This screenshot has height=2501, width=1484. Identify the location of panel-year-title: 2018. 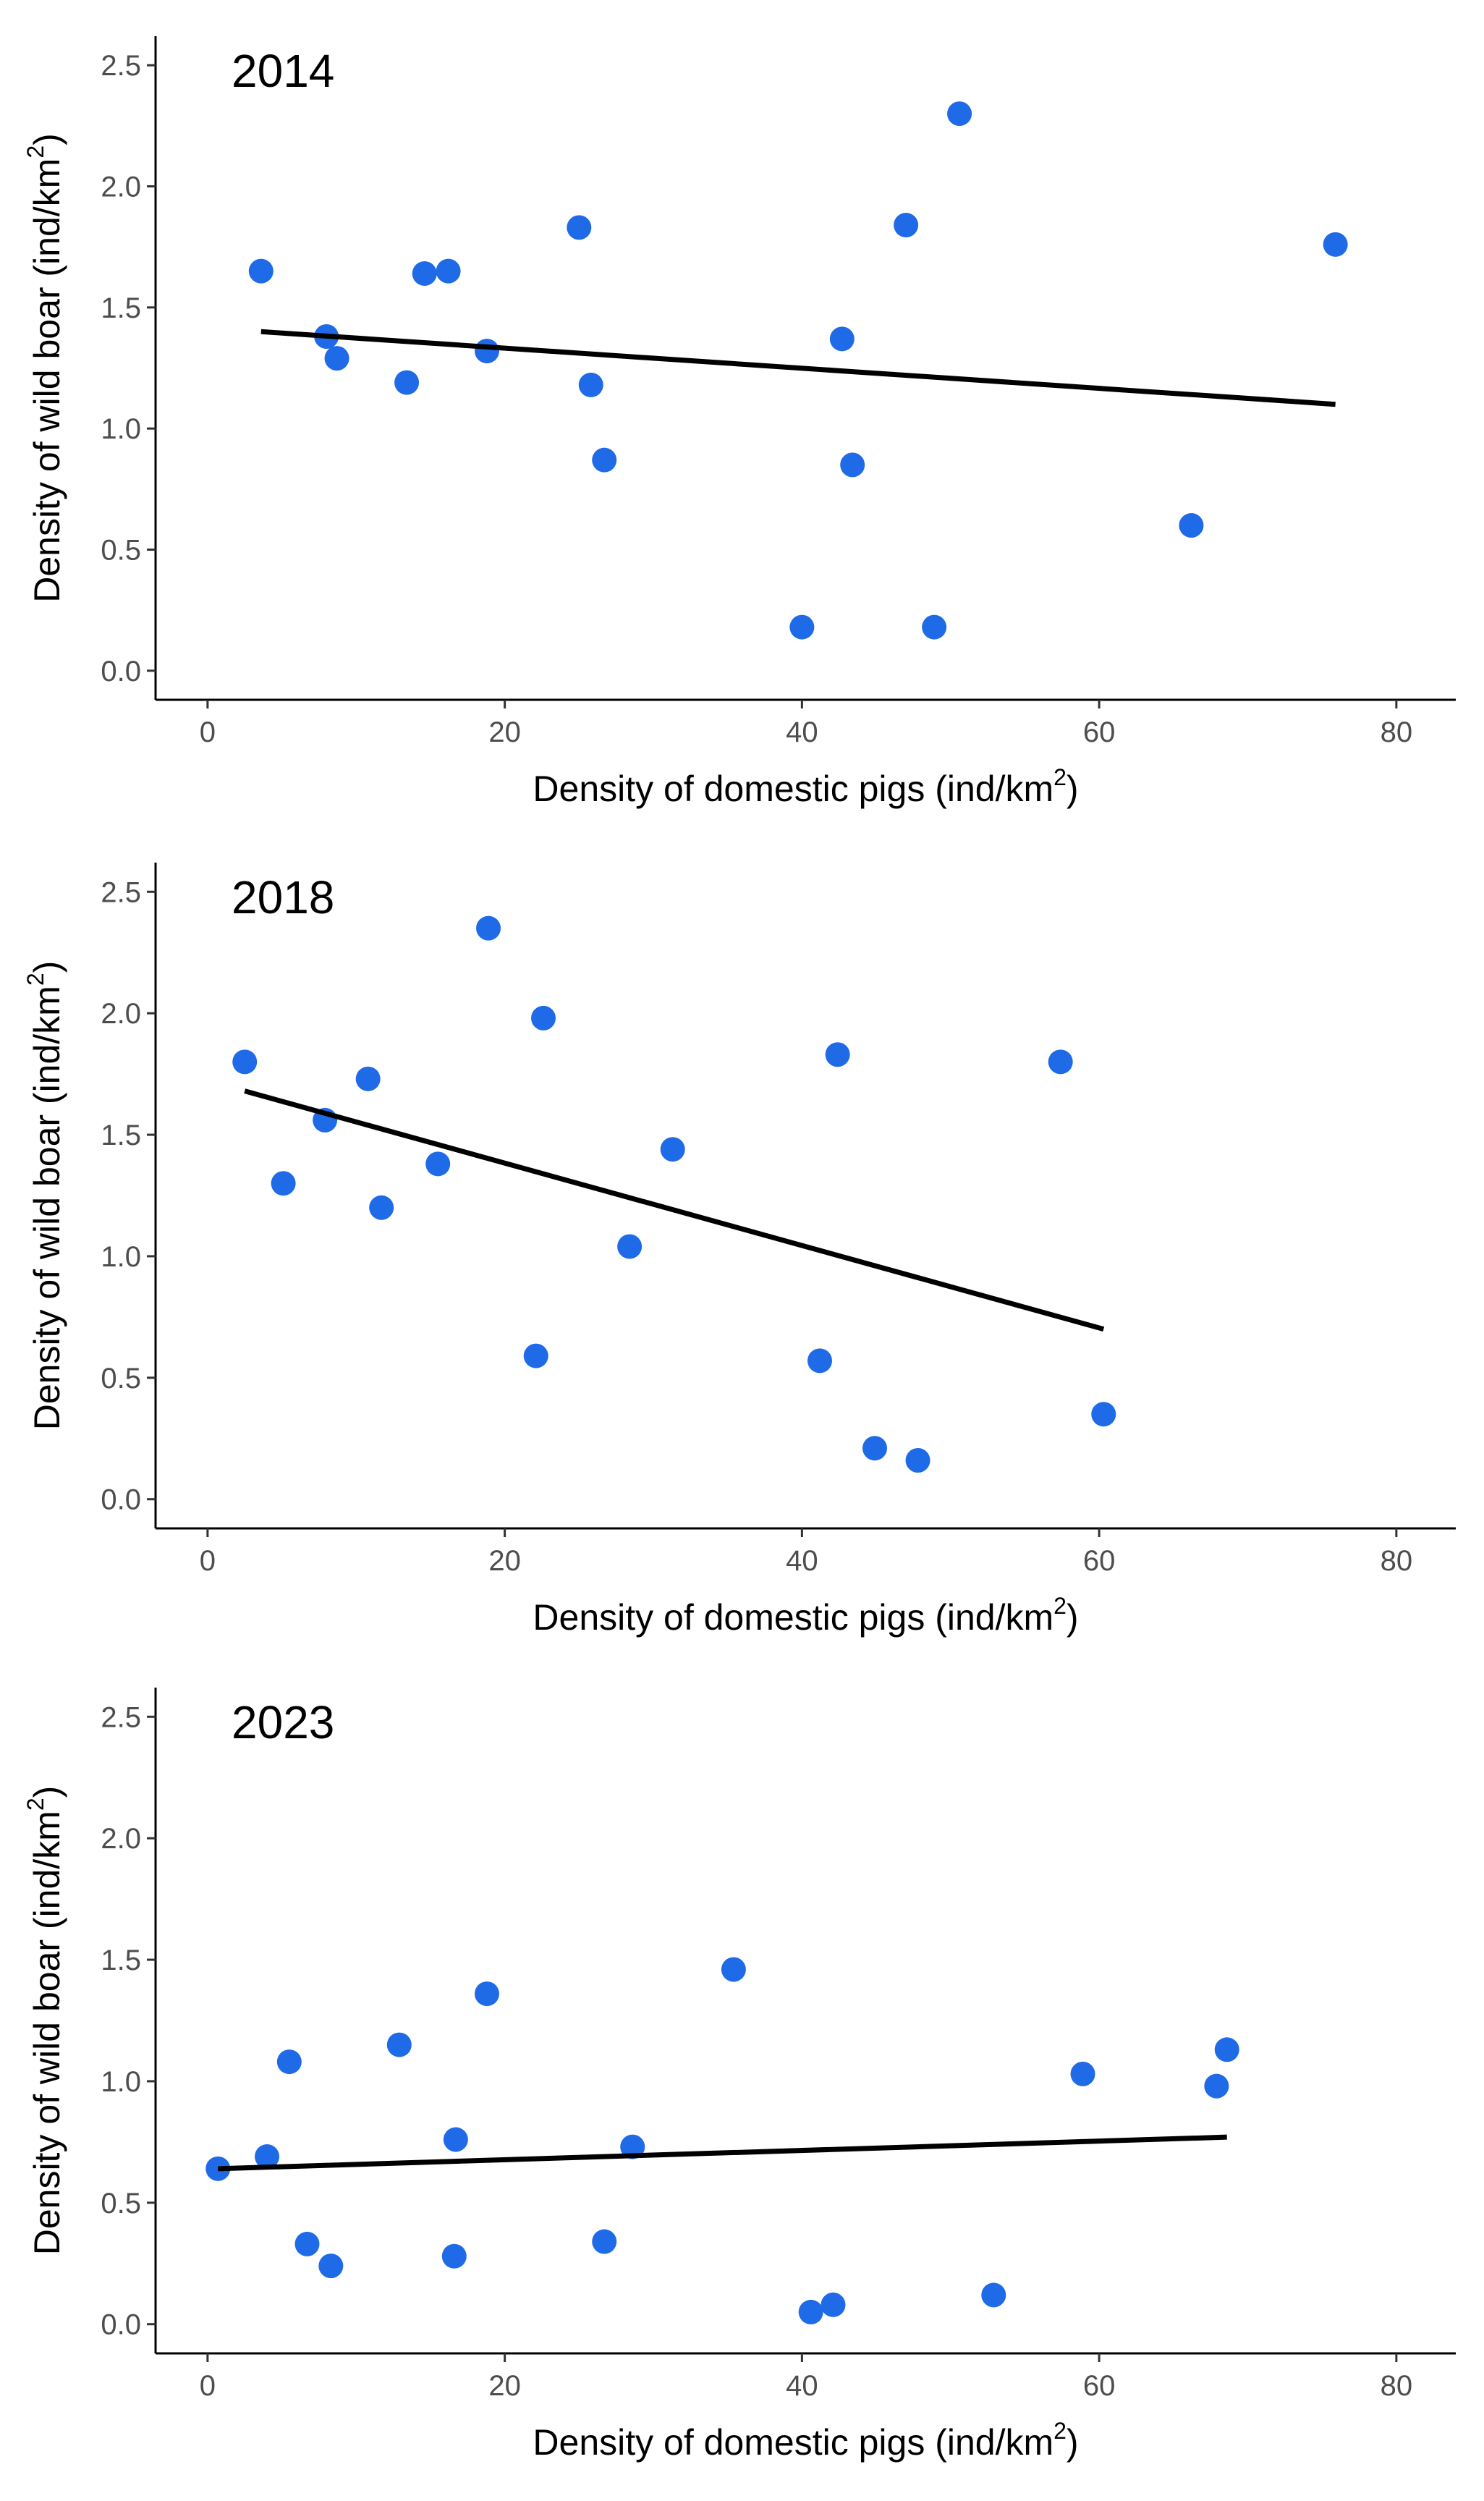
(283, 897).